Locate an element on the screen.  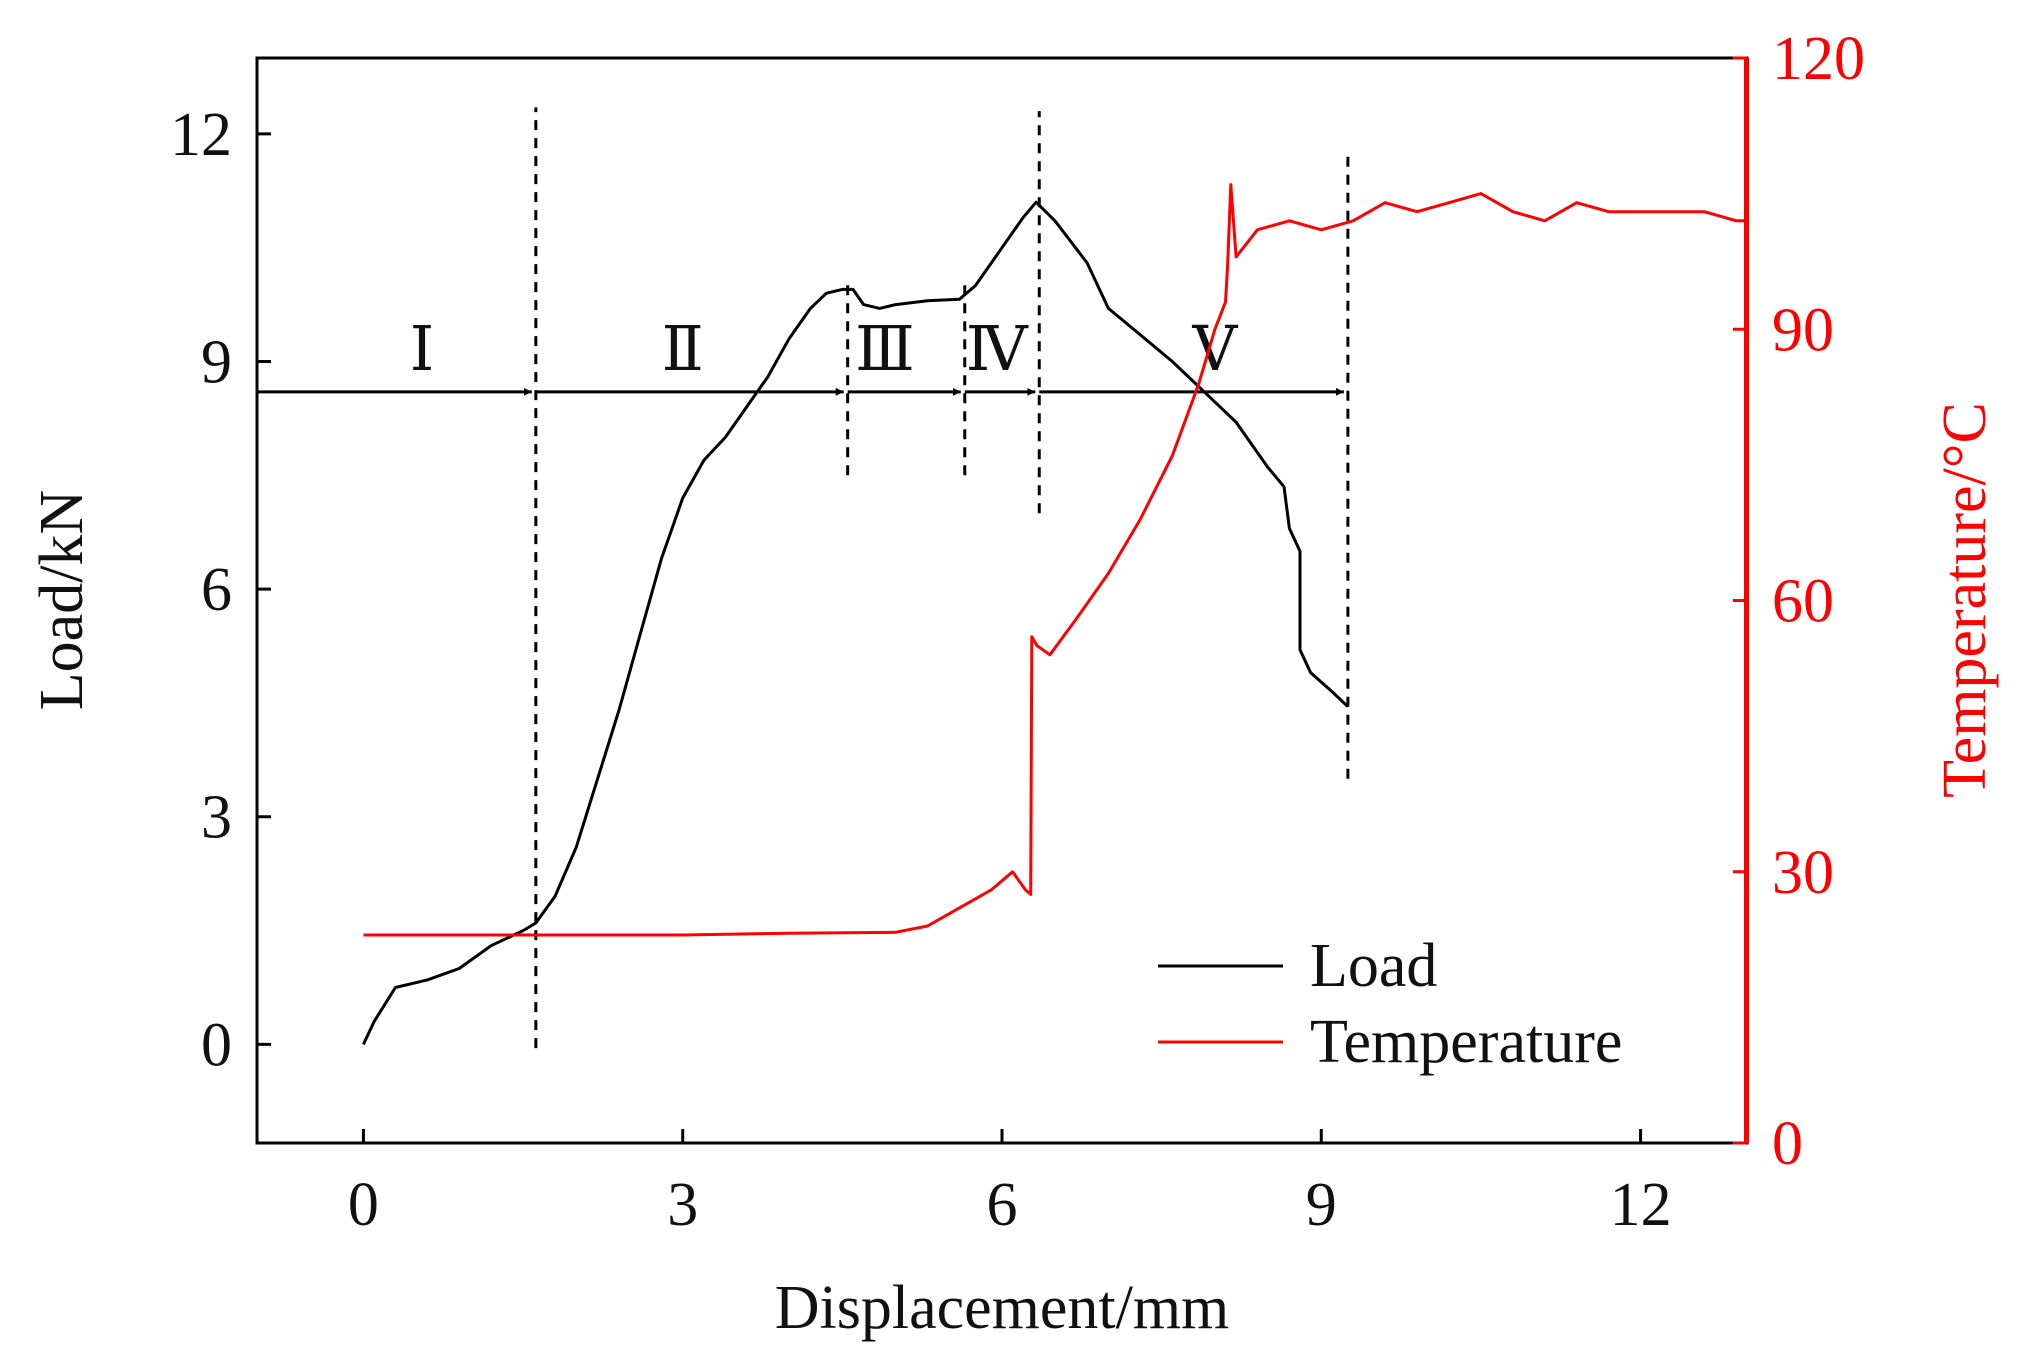
right-tick-label-1: 30 is located at coordinates (1803, 873).